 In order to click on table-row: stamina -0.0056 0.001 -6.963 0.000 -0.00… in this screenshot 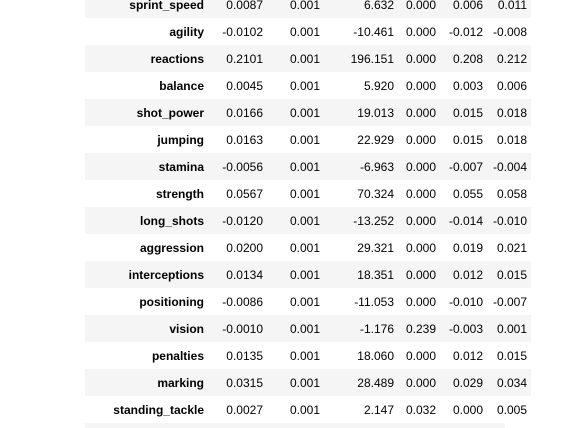, I will do `click(308, 166)`.